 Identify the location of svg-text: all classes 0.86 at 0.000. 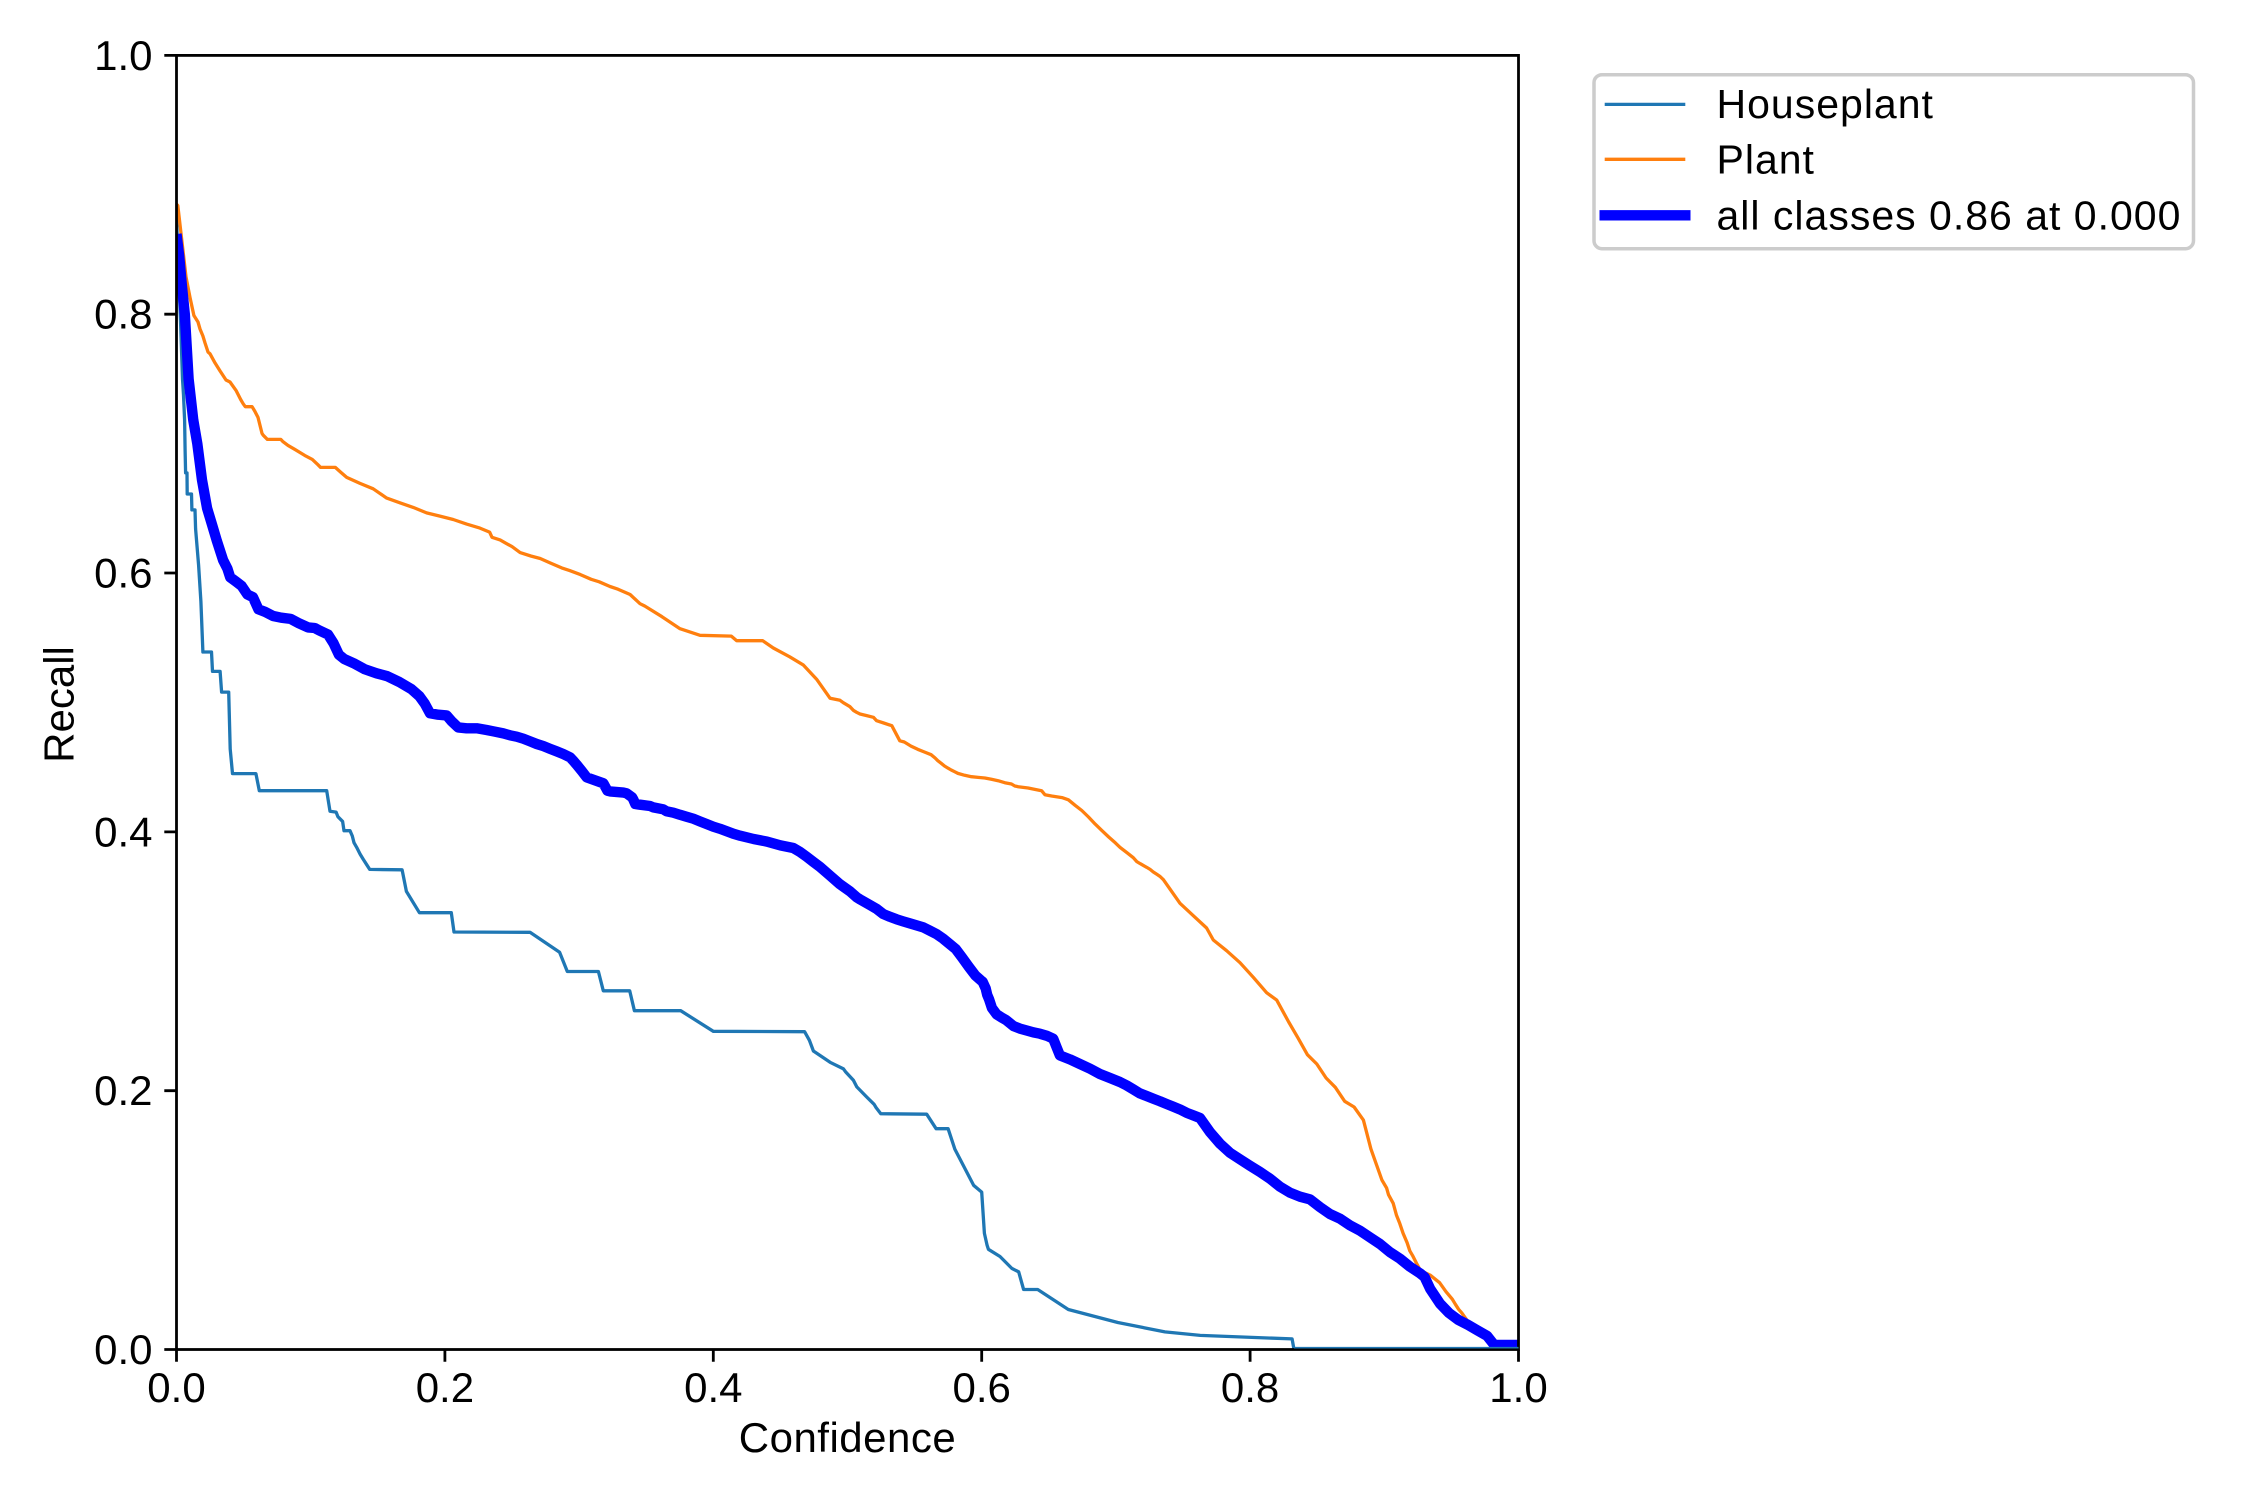
(1949, 215).